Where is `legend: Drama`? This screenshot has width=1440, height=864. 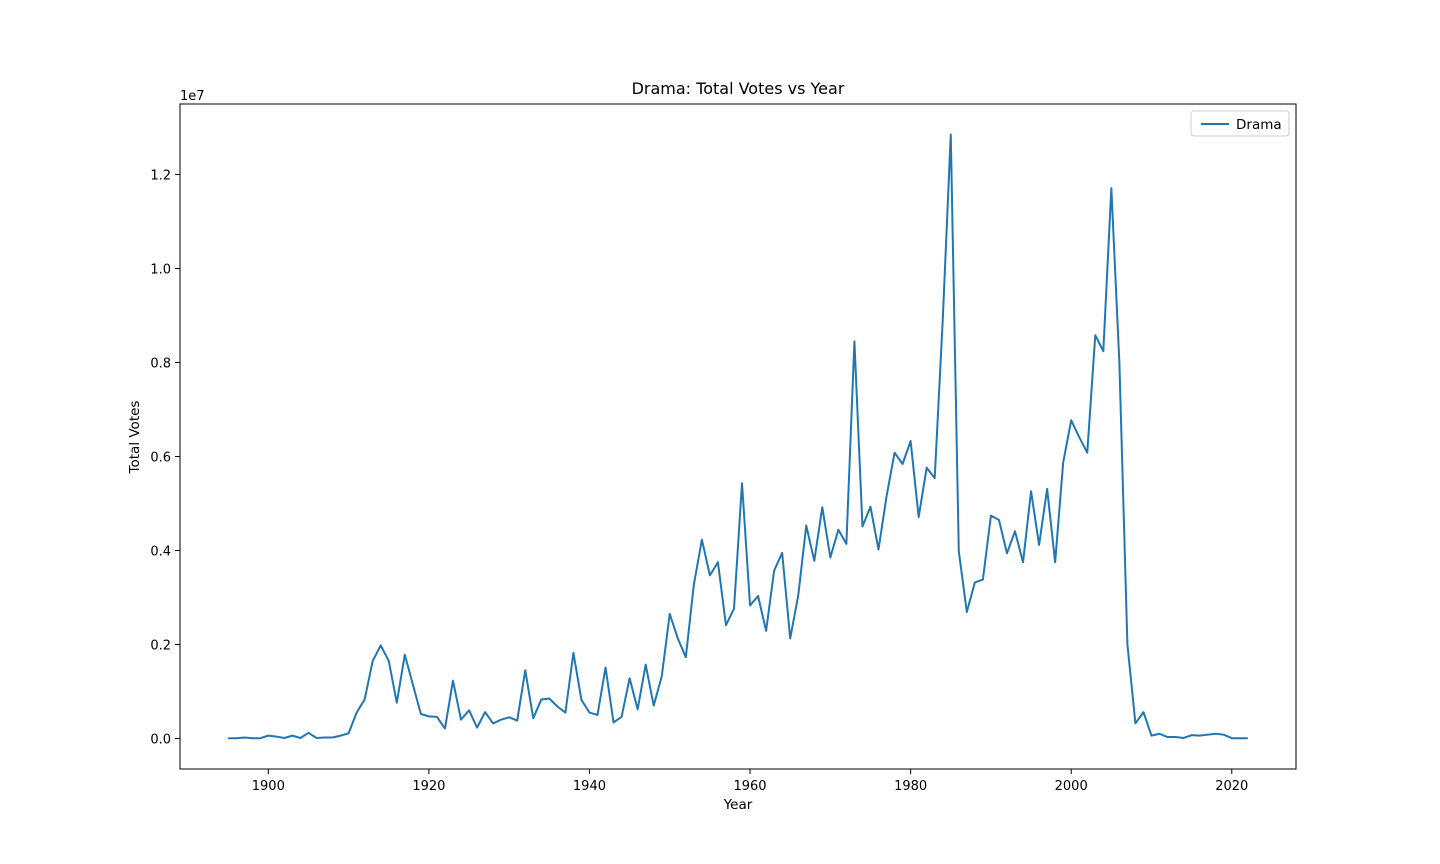 legend: Drama is located at coordinates (1240, 123).